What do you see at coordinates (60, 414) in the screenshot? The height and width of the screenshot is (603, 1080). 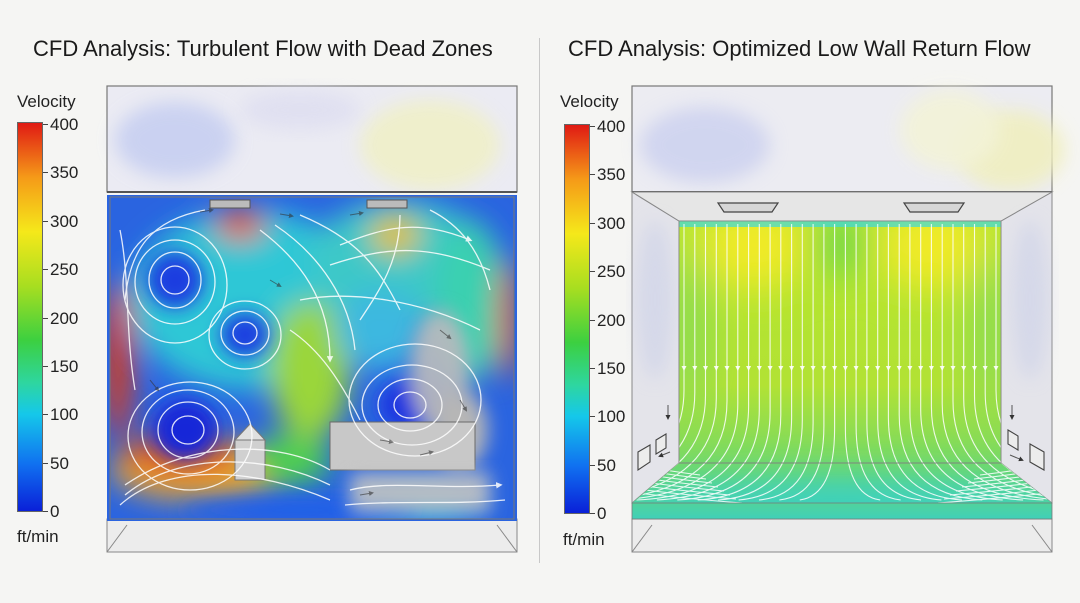 I see `left-tick: 100` at bounding box center [60, 414].